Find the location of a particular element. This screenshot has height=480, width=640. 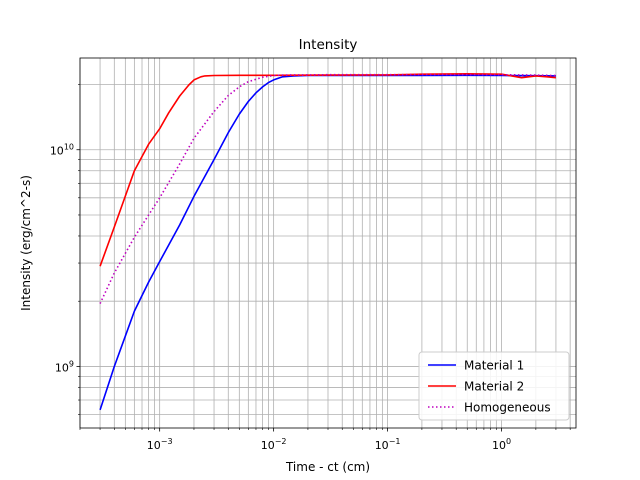

x-tick-label: 10⁰ is located at coordinates (501, 444).